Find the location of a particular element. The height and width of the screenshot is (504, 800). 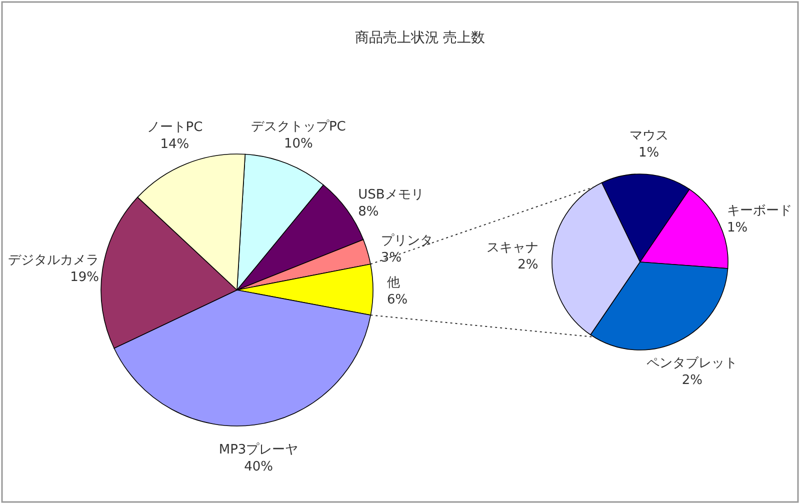

data-label: 6% is located at coordinates (397, 300).